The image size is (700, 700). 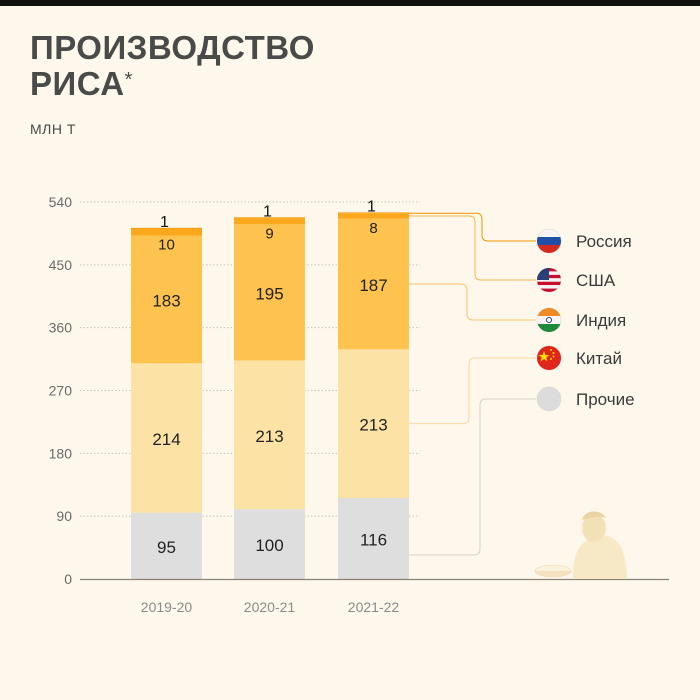 I want to click on flag-field, so click(x=549, y=358).